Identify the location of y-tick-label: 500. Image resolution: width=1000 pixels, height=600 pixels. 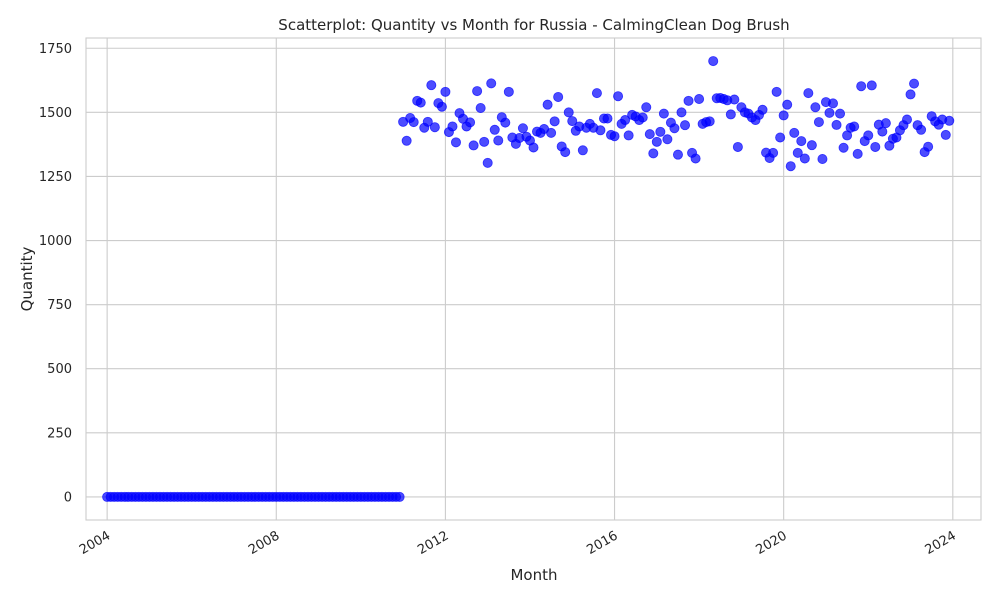
(59, 369).